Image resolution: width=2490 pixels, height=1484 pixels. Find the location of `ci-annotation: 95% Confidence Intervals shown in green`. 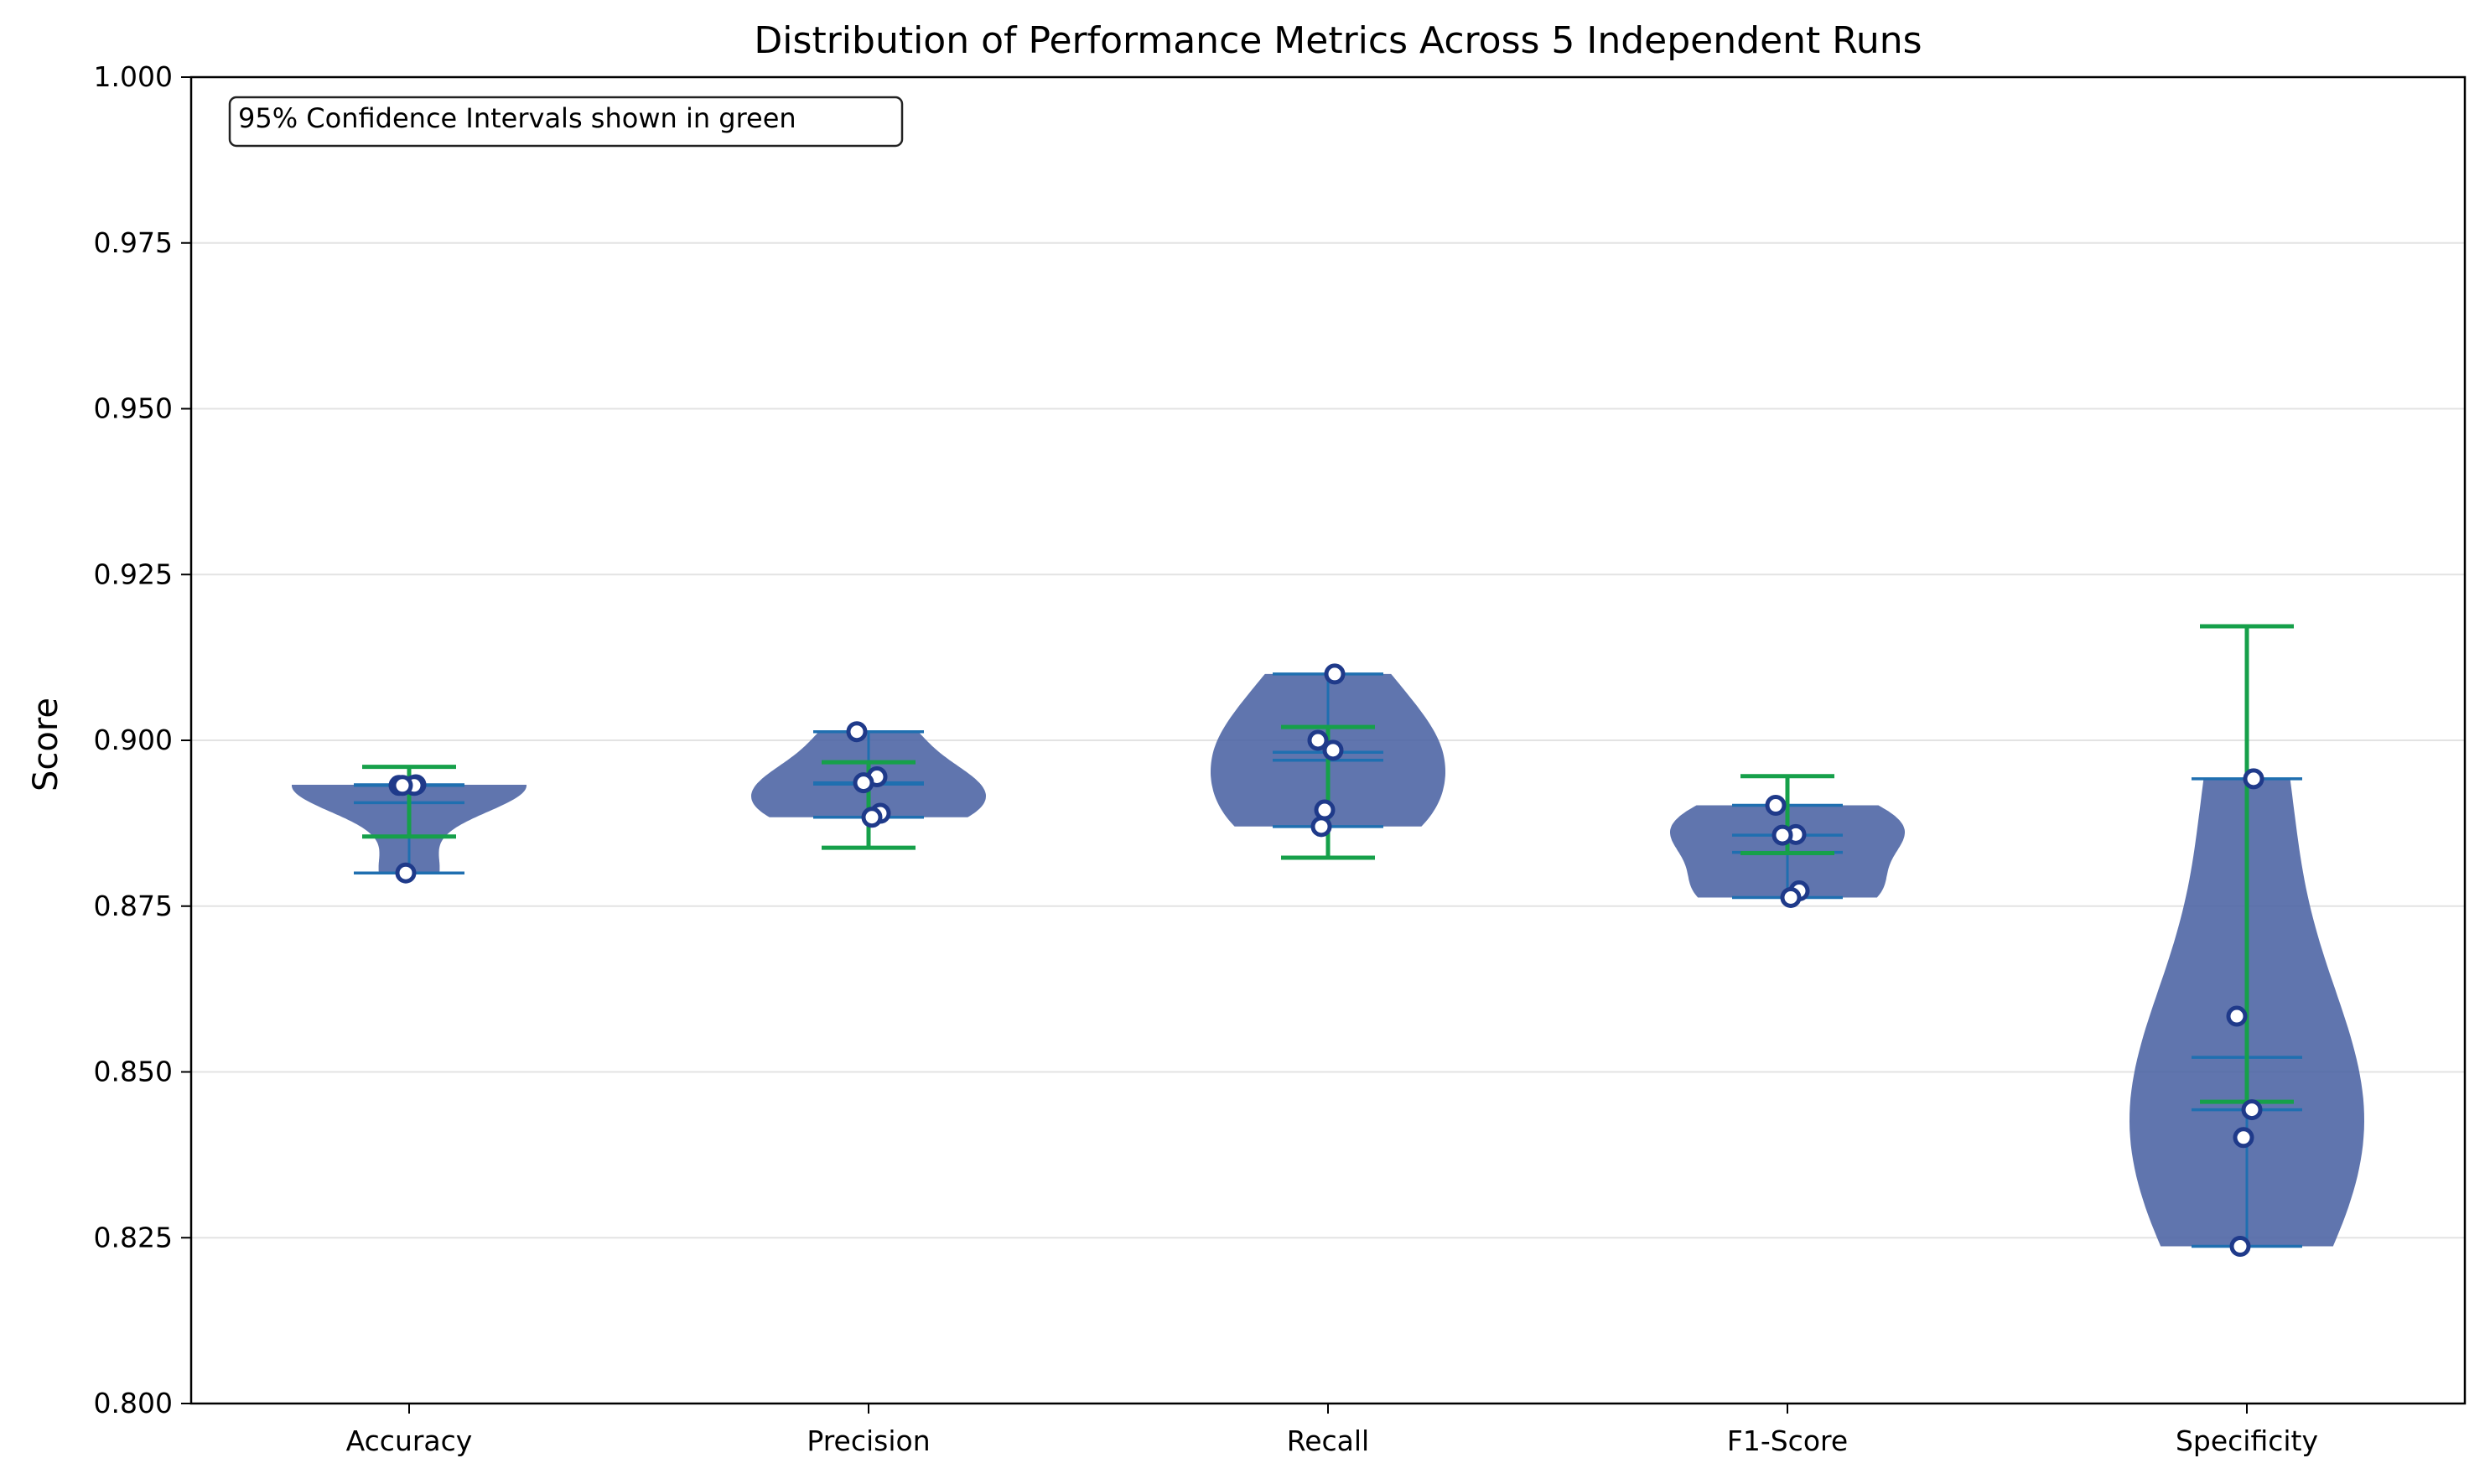

ci-annotation: 95% Confidence Intervals shown in green is located at coordinates (566, 122).